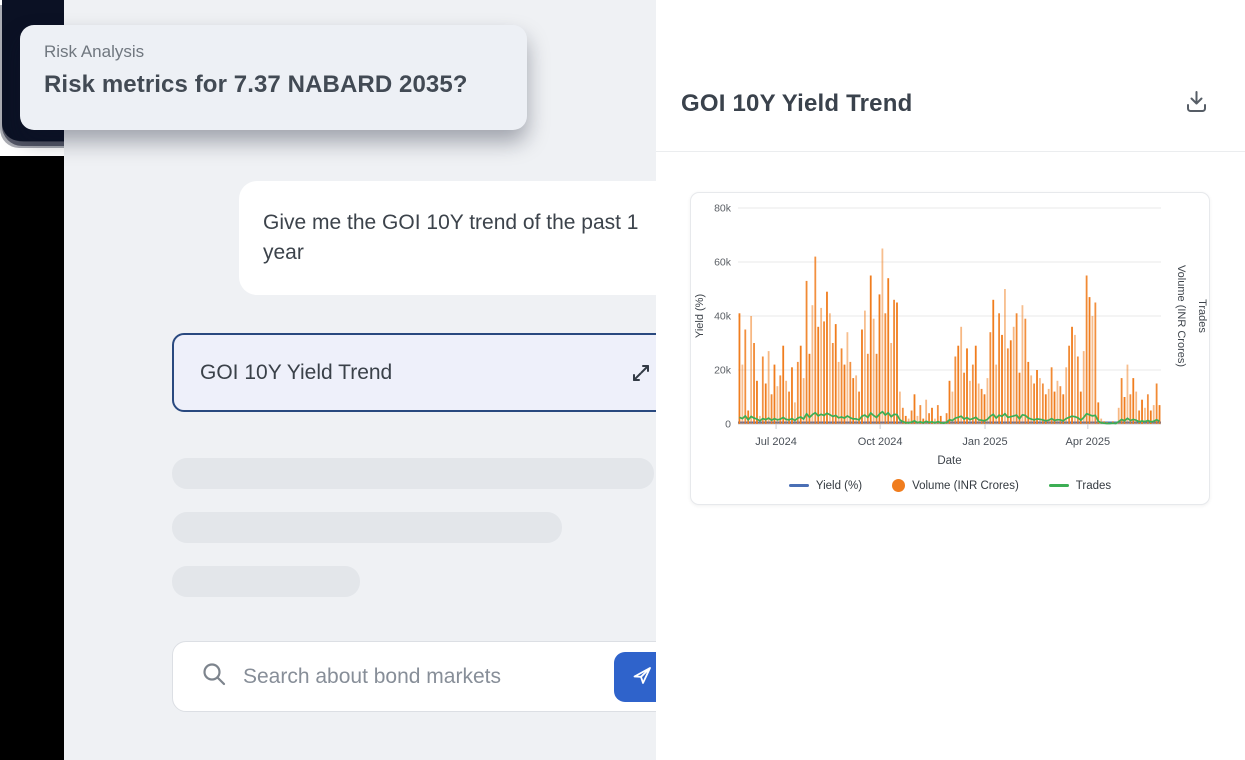 This screenshot has width=1245, height=760. What do you see at coordinates (723, 317) in the screenshot?
I see `svg-text: 40k` at bounding box center [723, 317].